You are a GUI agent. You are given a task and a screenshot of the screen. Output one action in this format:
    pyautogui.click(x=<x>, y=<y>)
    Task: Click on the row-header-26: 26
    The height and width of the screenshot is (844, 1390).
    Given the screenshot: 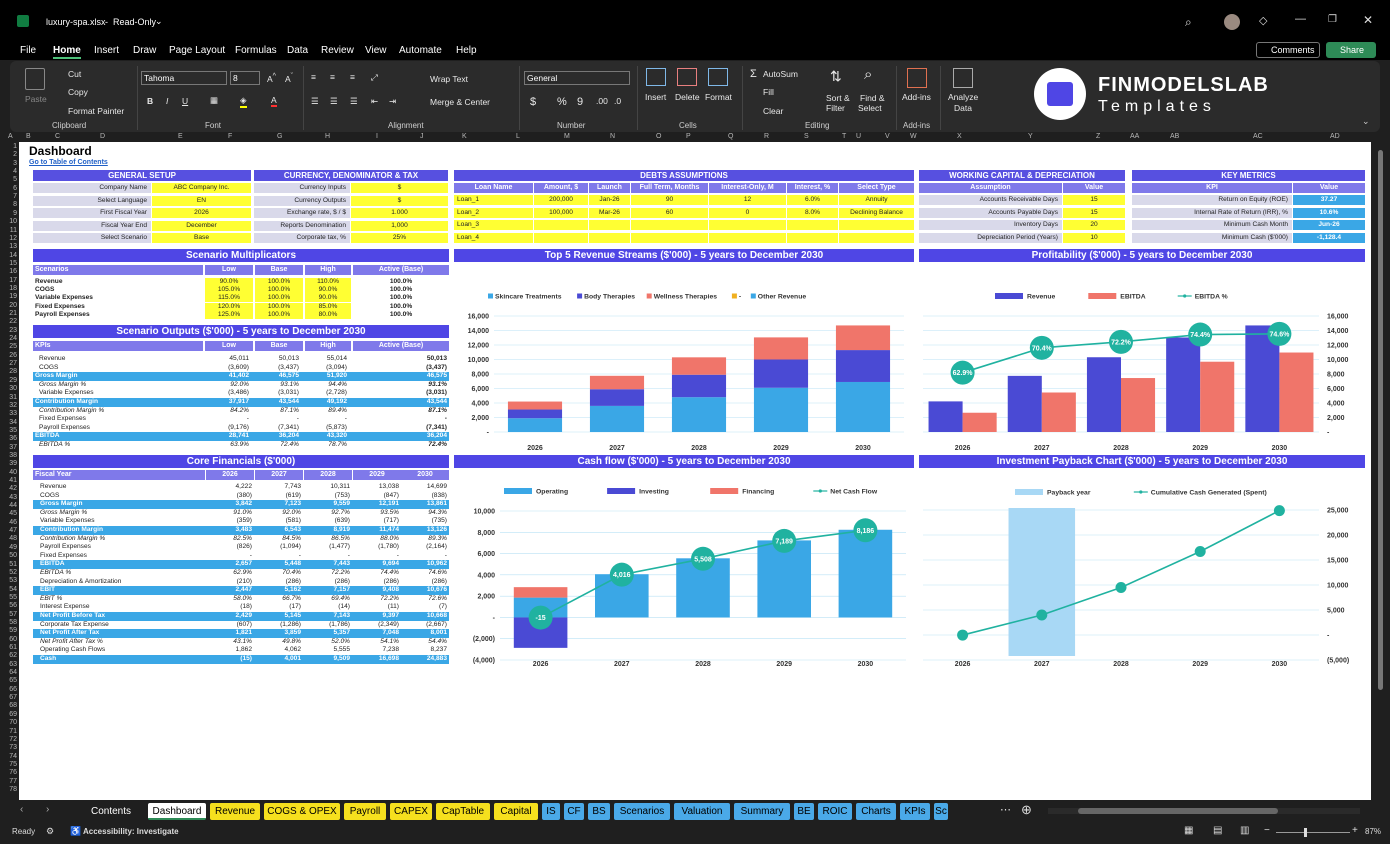 What is the action you would take?
    pyautogui.click(x=13, y=355)
    